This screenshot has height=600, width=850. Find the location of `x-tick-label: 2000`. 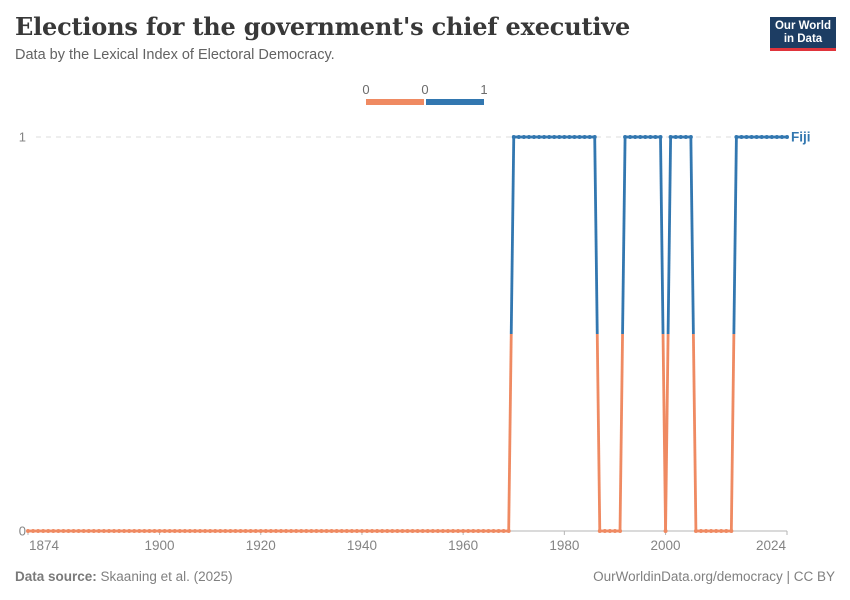

x-tick-label: 2000 is located at coordinates (666, 545).